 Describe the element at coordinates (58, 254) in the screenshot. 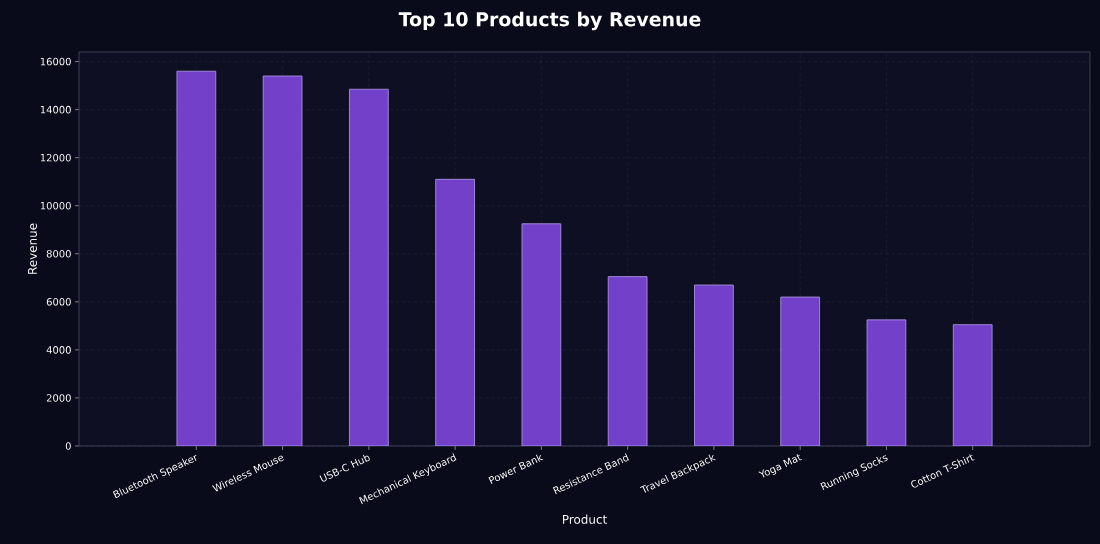

I see `y-tick-label: 8000` at that location.